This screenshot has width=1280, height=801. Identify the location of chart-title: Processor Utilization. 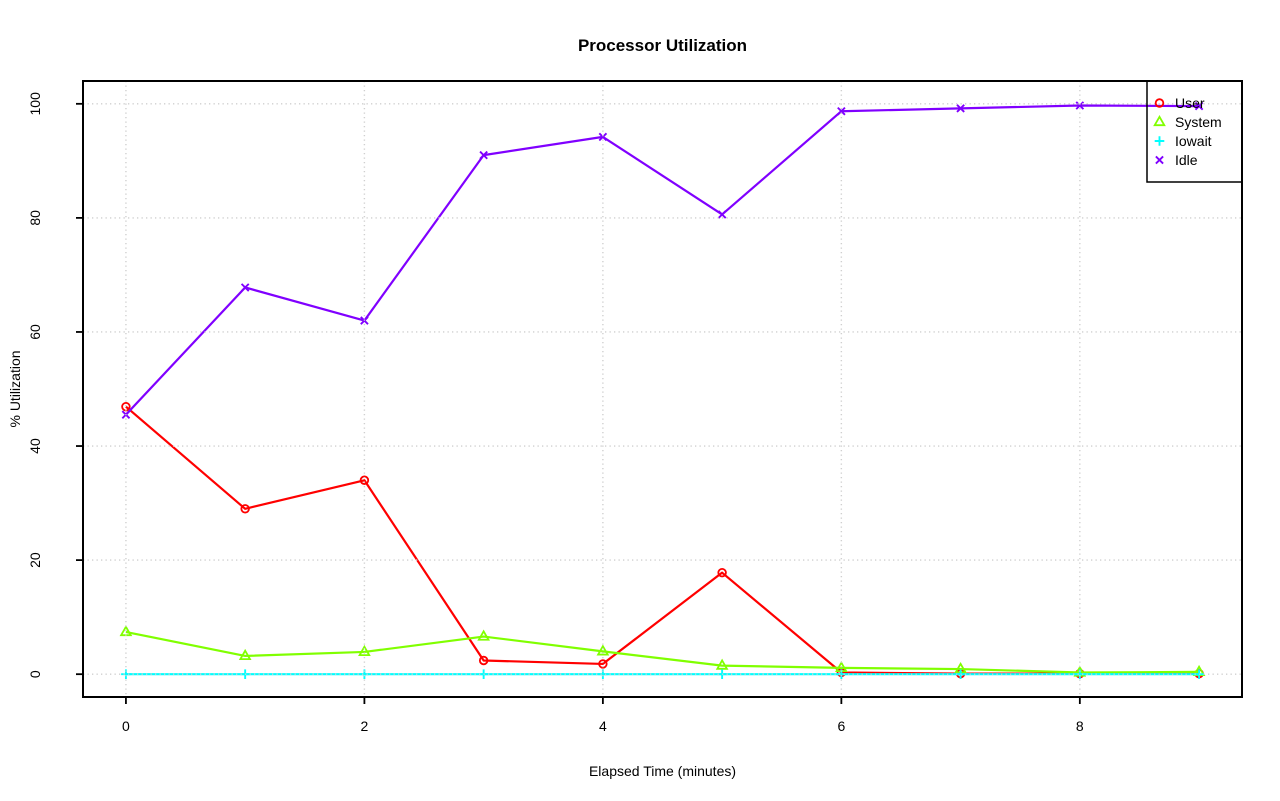
(662, 45).